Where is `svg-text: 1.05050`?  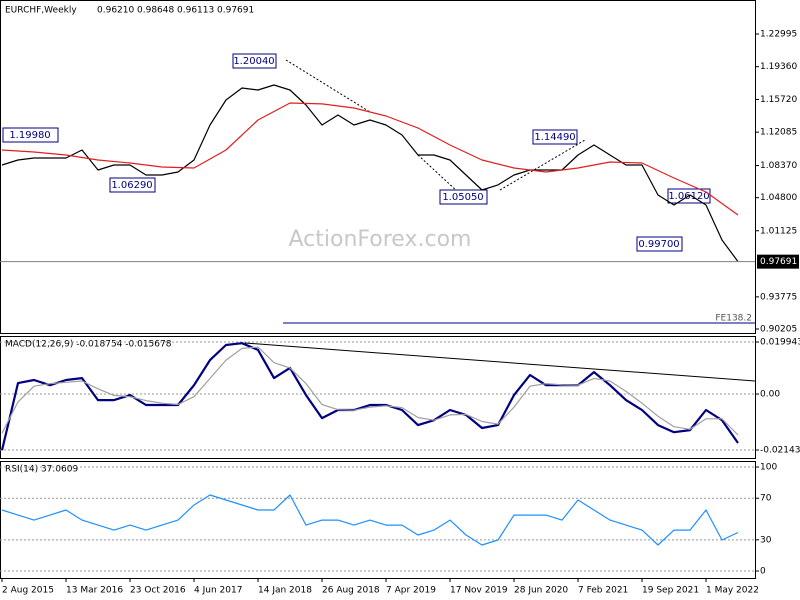 svg-text: 1.05050 is located at coordinates (462, 197).